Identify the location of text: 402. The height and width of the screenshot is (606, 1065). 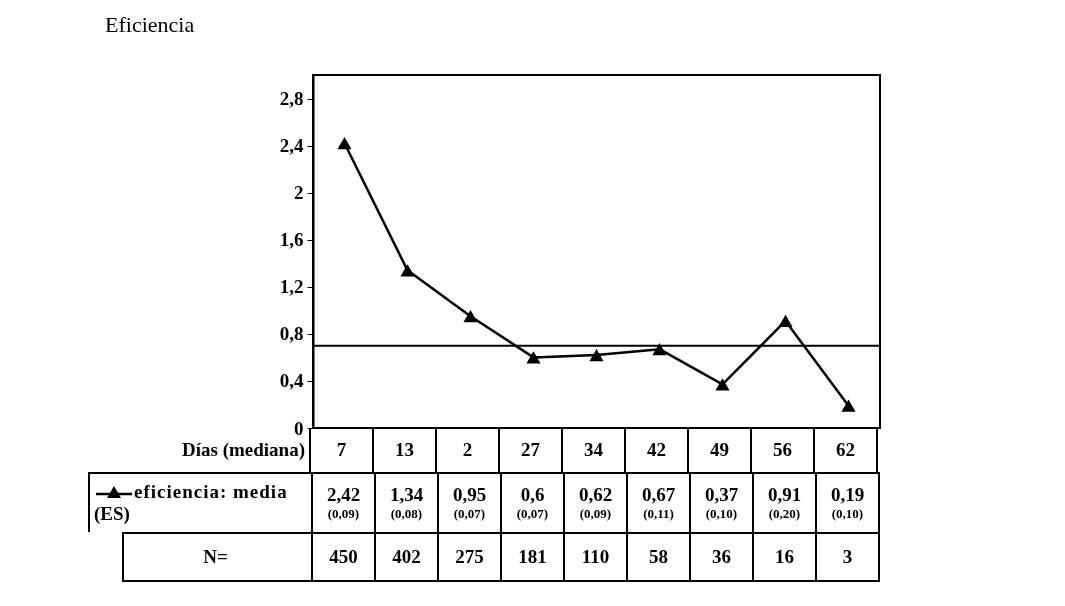
(406, 557).